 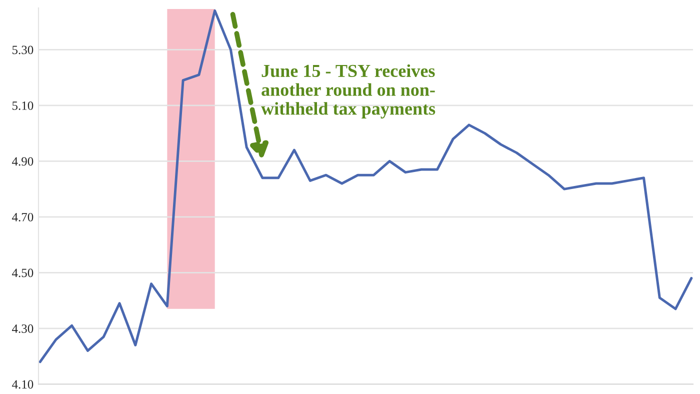 What do you see at coordinates (23, 273) in the screenshot?
I see `y-tick-label: 4.50` at bounding box center [23, 273].